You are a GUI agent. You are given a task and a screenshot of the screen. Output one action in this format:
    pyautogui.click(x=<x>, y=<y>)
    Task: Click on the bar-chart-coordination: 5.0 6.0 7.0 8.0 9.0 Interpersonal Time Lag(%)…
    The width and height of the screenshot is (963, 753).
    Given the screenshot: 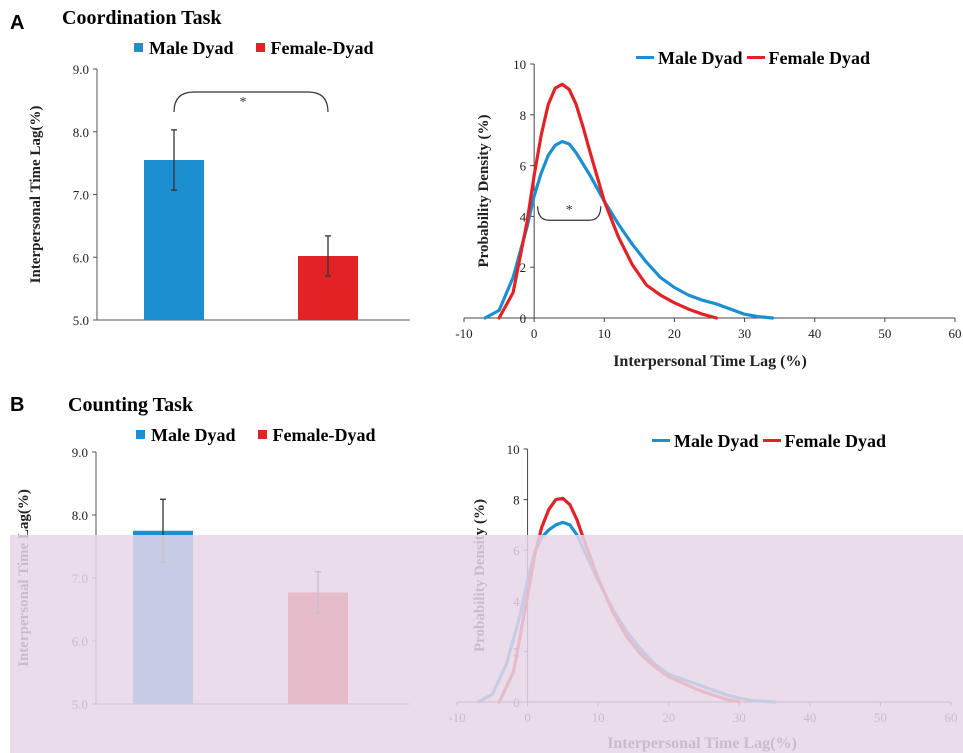 What is the action you would take?
    pyautogui.click(x=219, y=195)
    